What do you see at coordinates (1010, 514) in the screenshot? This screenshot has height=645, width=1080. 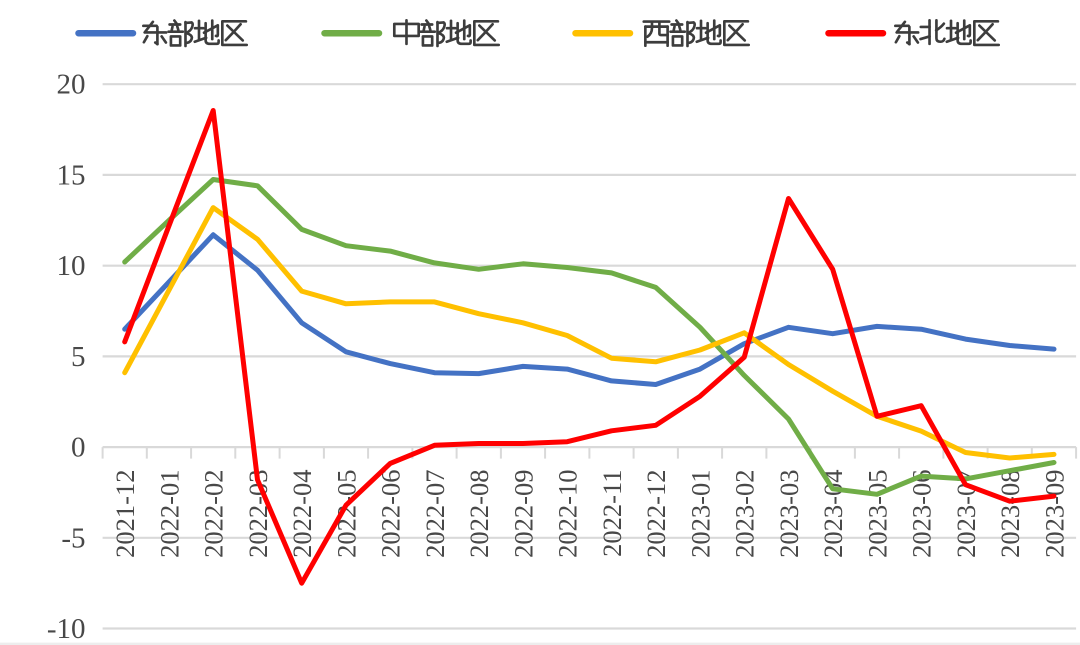 I see `svg-text: 2023-08` at bounding box center [1010, 514].